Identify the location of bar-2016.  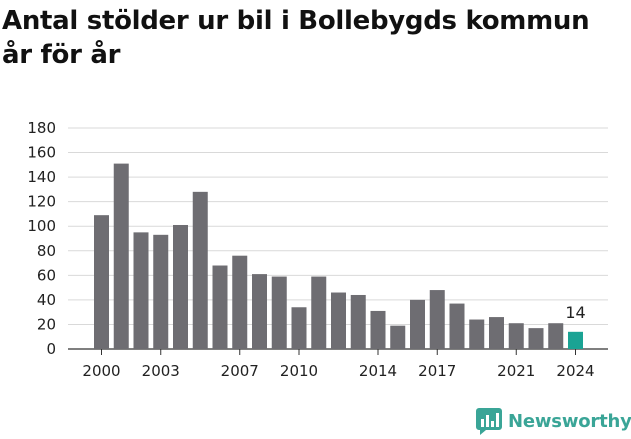
(417, 324).